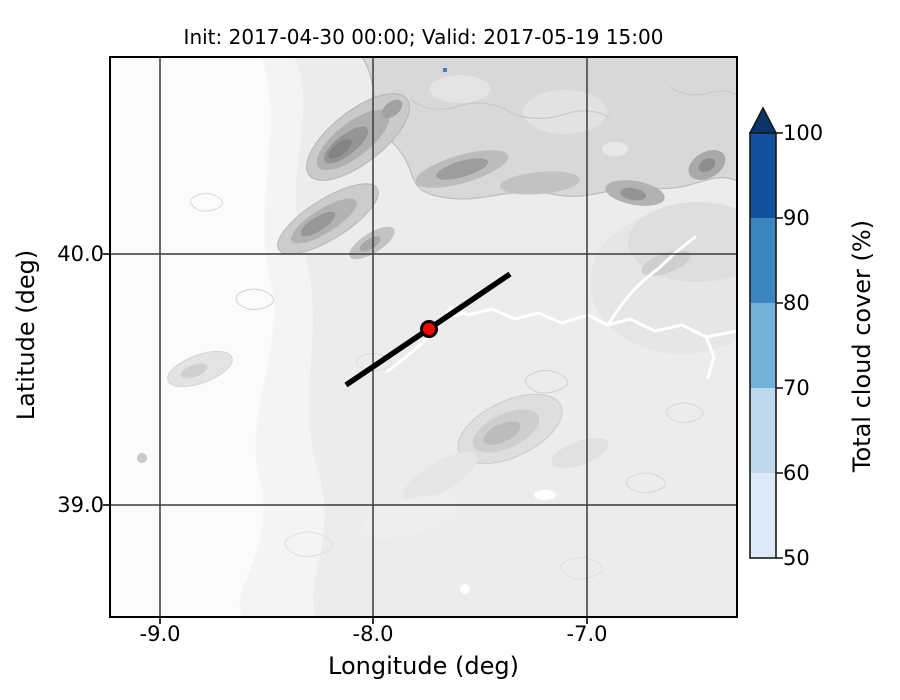  Describe the element at coordinates (796, 303) in the screenshot. I see `cbar-tick-80: 80` at that location.